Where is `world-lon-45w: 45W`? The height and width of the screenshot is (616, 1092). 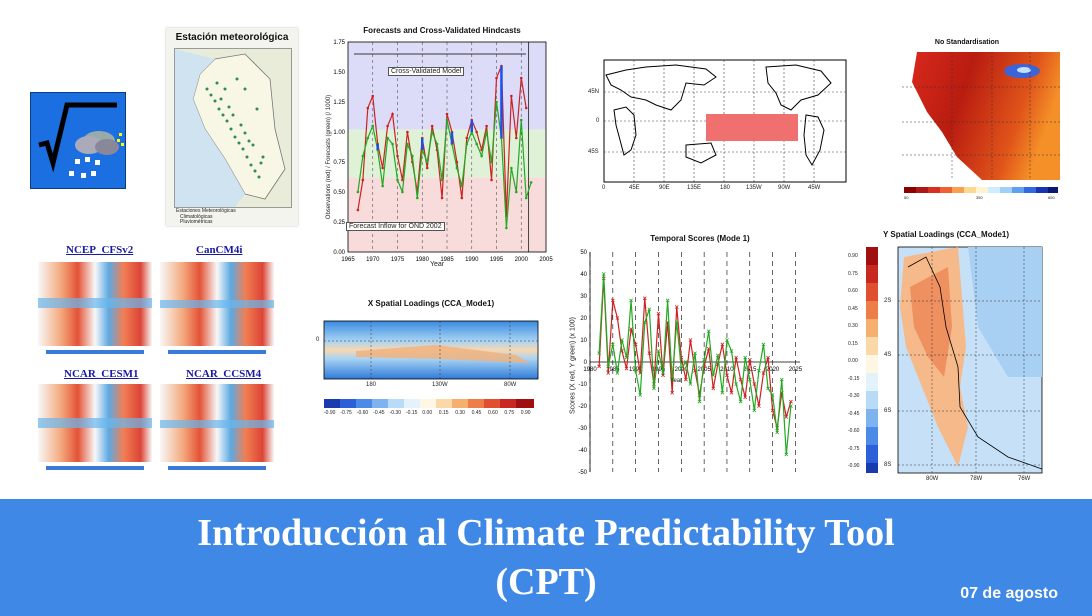 world-lon-45w: 45W is located at coordinates (814, 188).